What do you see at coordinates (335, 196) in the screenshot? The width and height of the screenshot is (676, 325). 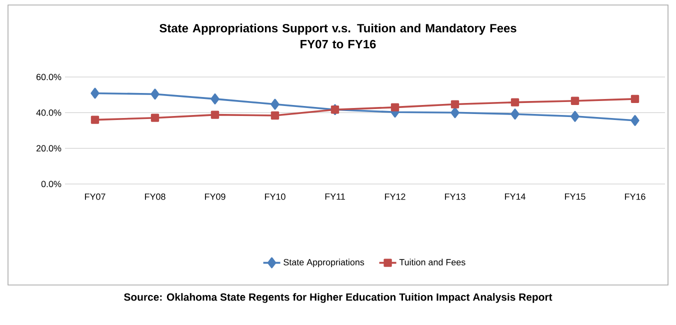 I see `x-tick-label: FY11` at bounding box center [335, 196].